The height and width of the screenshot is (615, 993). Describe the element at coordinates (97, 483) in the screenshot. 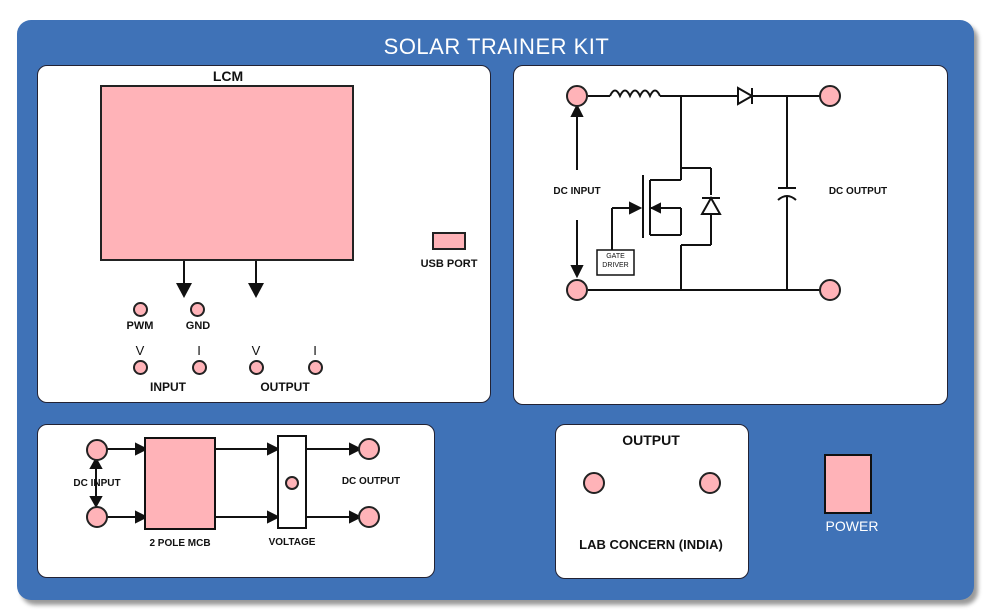

I see `mcb-dc-input-label: DC INPUT` at that location.